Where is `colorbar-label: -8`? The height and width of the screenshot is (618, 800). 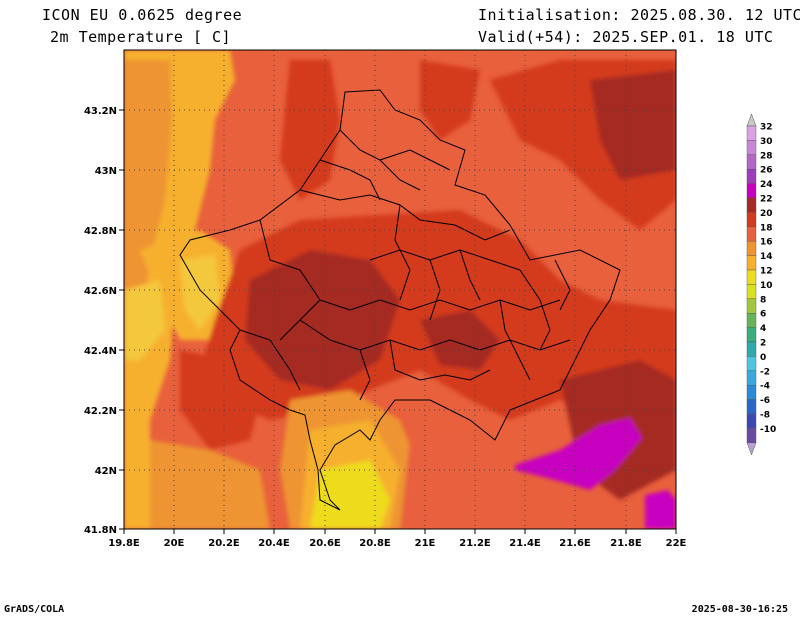 colorbar-label: -8 is located at coordinates (765, 416).